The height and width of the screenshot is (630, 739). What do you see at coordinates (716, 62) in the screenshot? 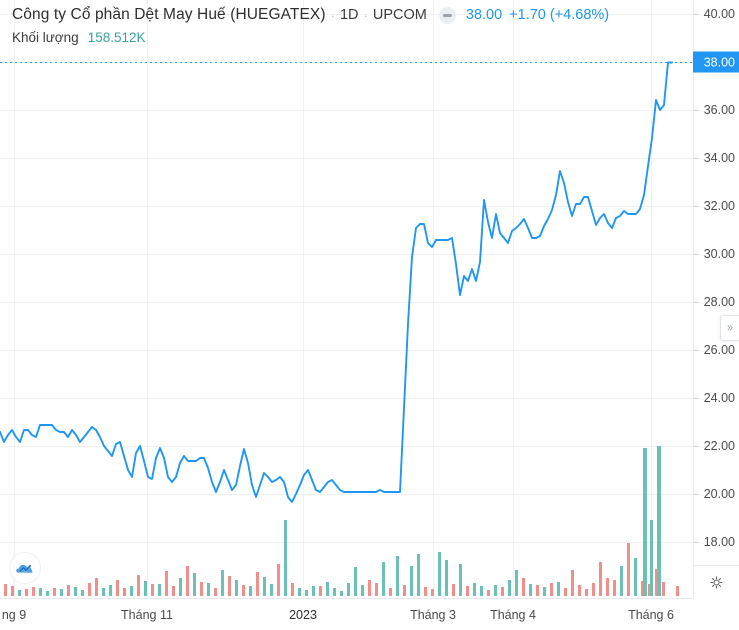
I see `last-price-badge: 38.00` at bounding box center [716, 62].